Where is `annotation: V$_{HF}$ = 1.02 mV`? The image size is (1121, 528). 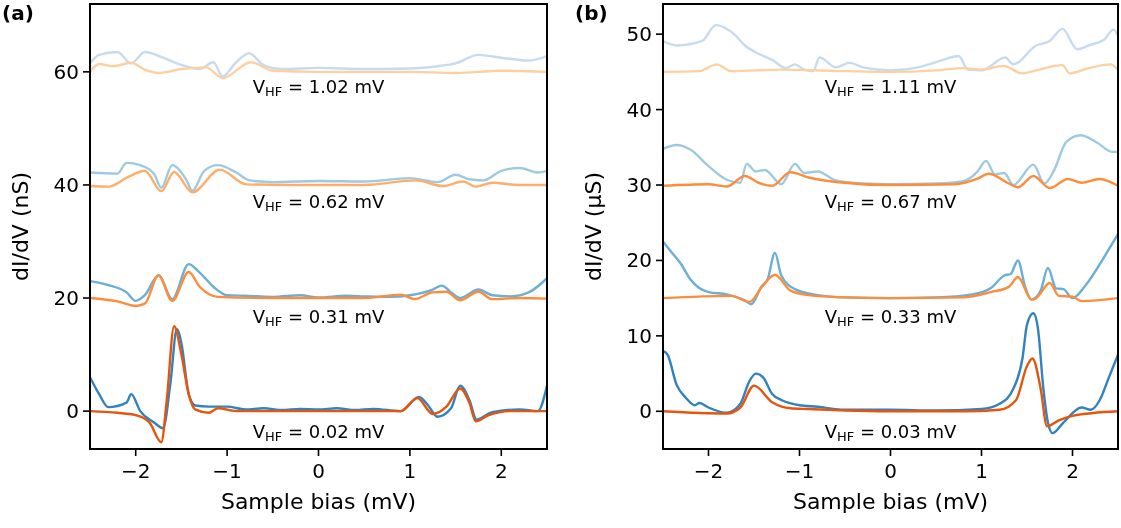 annotation: V$_{HF}$ = 1.02 mV is located at coordinates (319, 88).